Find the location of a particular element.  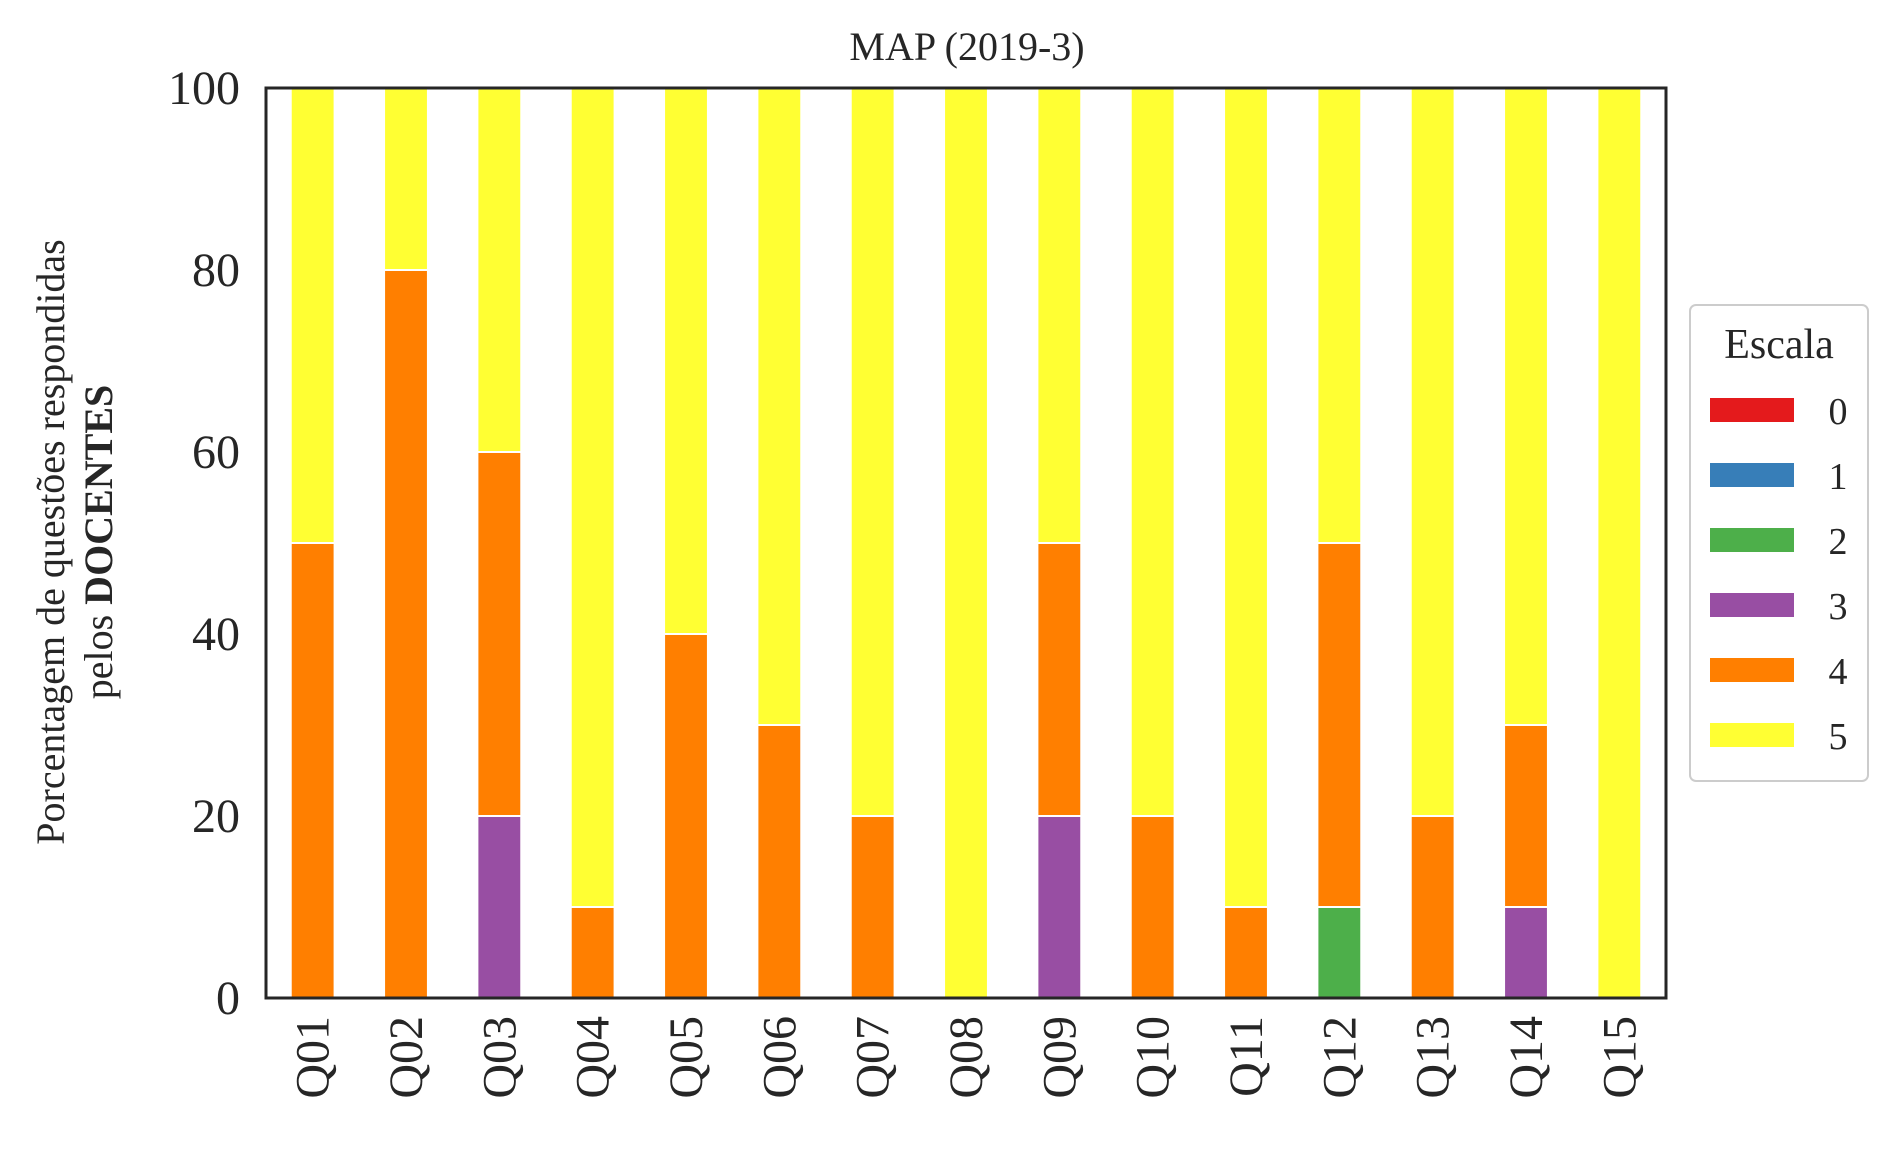

x-tick-label-q07: Q07 is located at coordinates (873, 1057).